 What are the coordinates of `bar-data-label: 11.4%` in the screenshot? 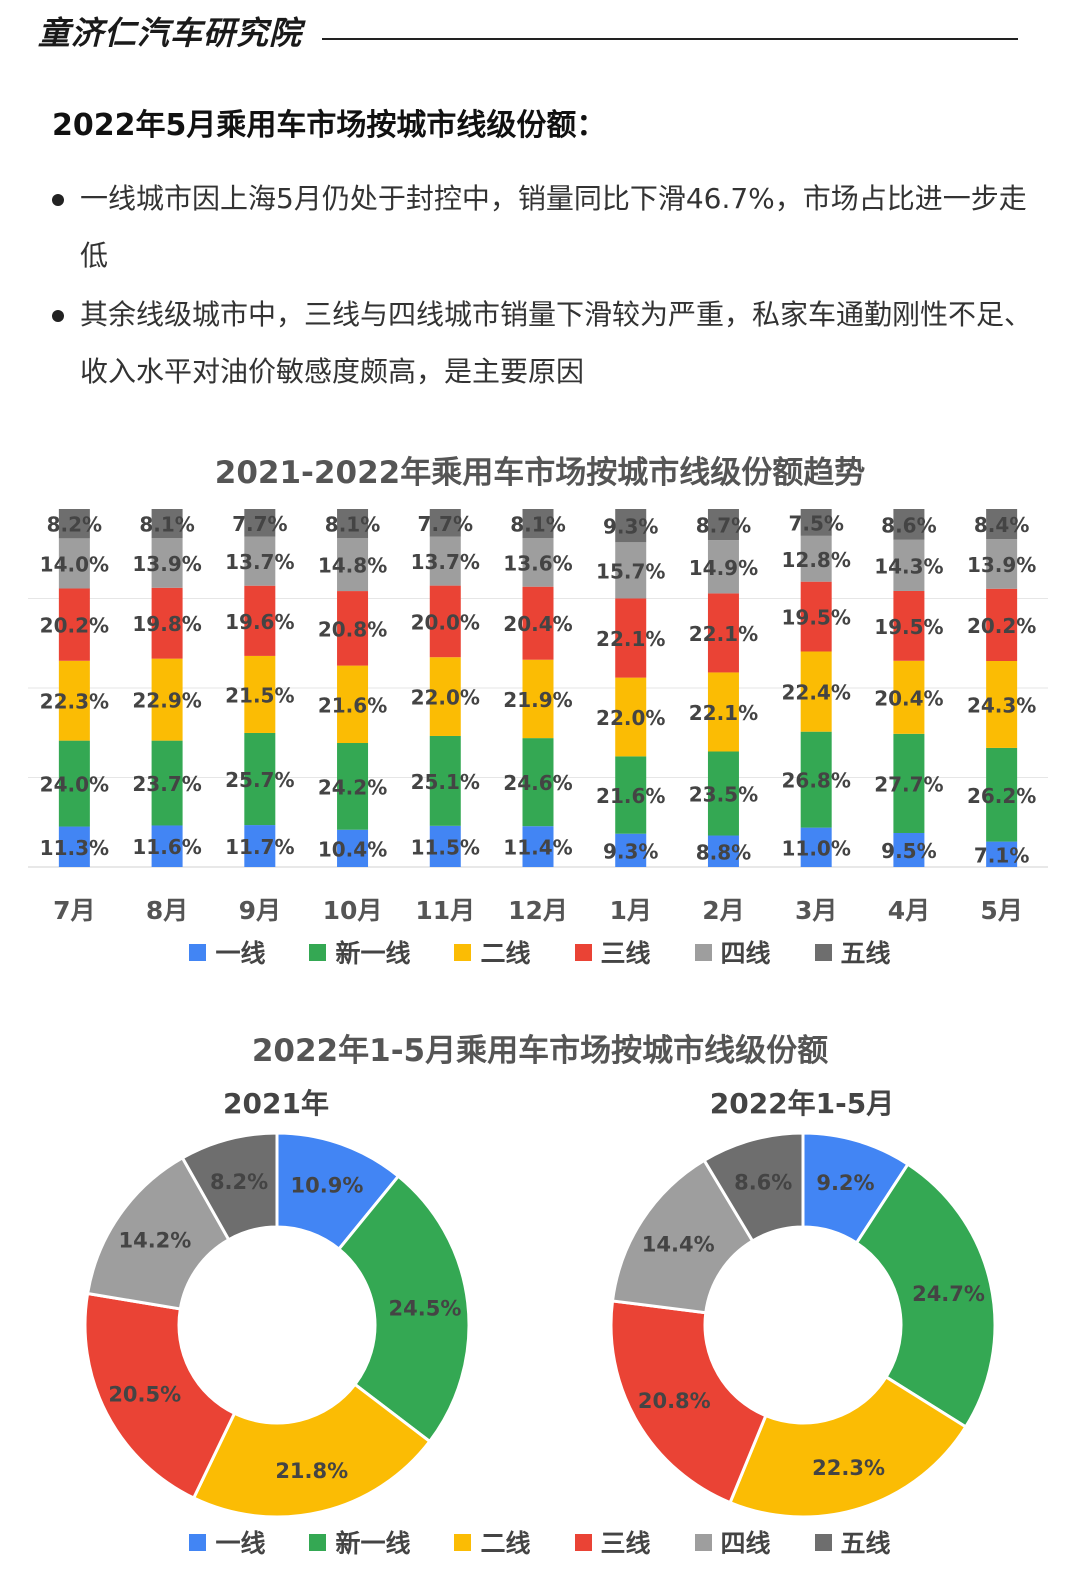 It's located at (537, 848).